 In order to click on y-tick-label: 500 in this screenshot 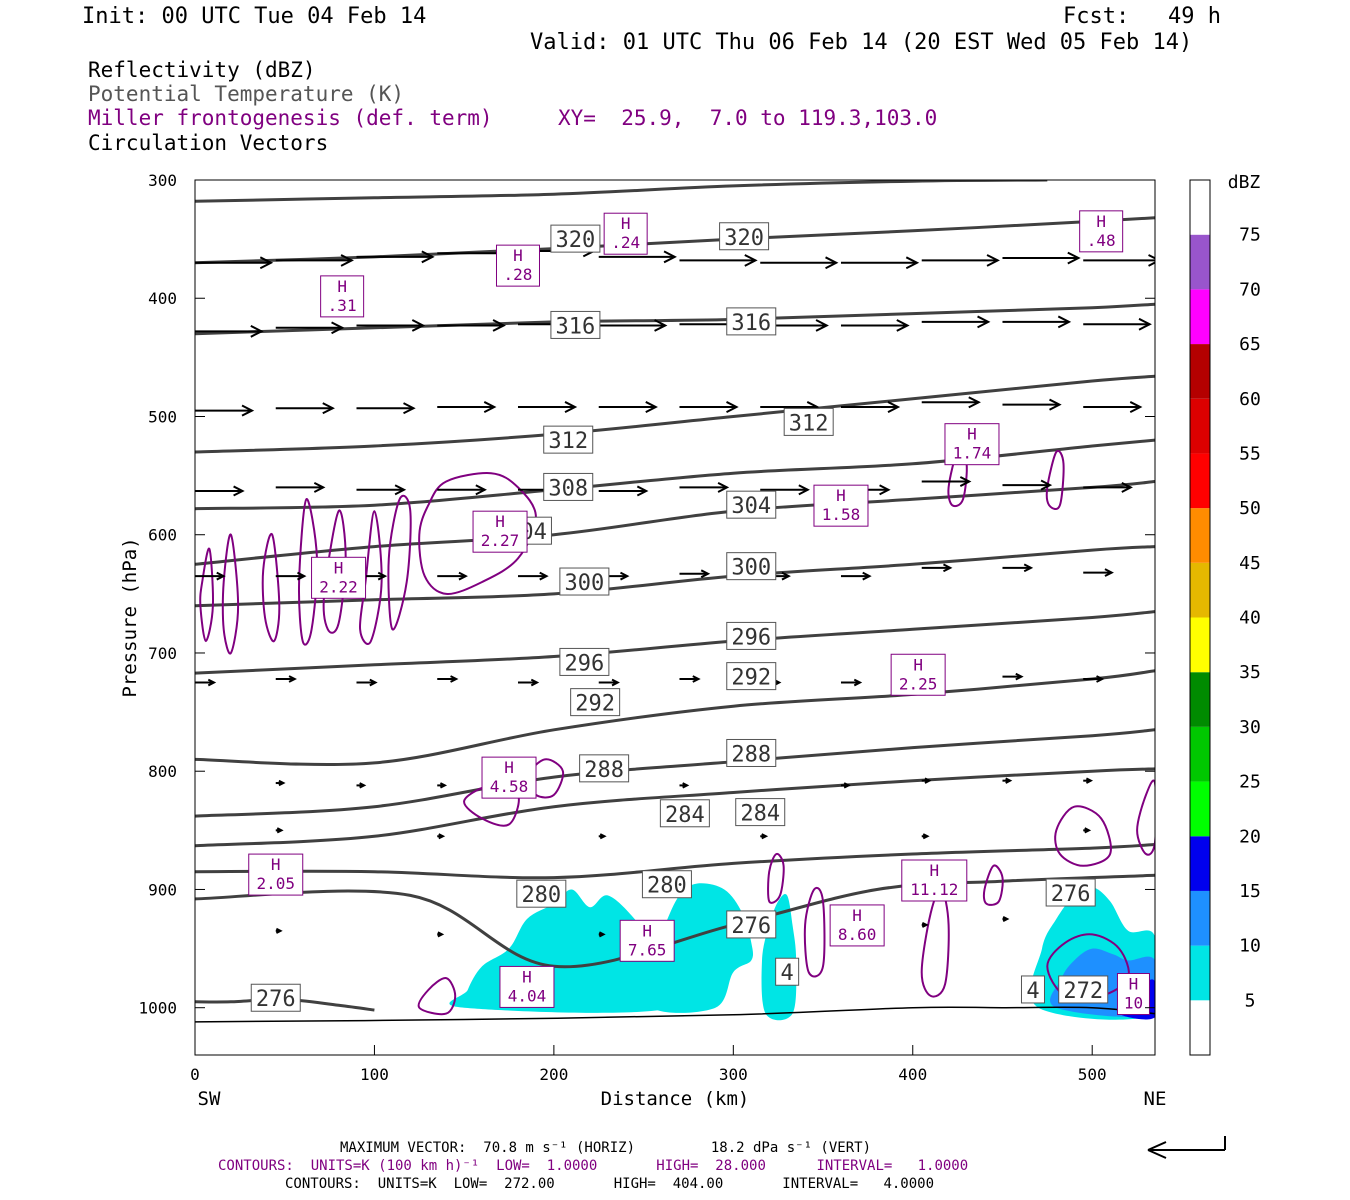, I will do `click(162, 416)`.